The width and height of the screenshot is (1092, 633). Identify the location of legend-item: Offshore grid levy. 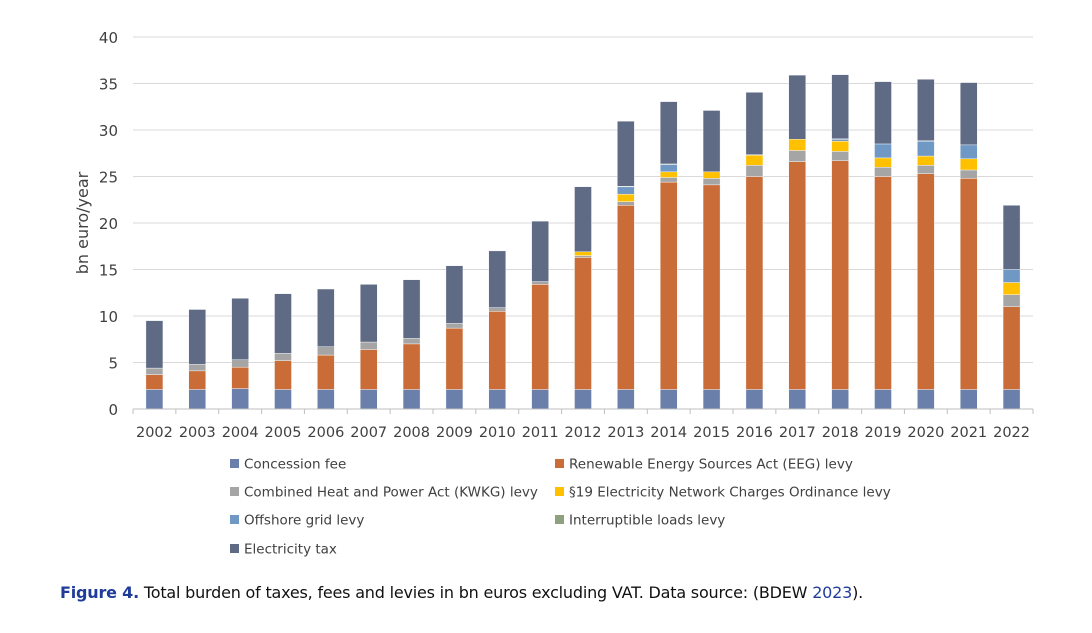
(297, 521).